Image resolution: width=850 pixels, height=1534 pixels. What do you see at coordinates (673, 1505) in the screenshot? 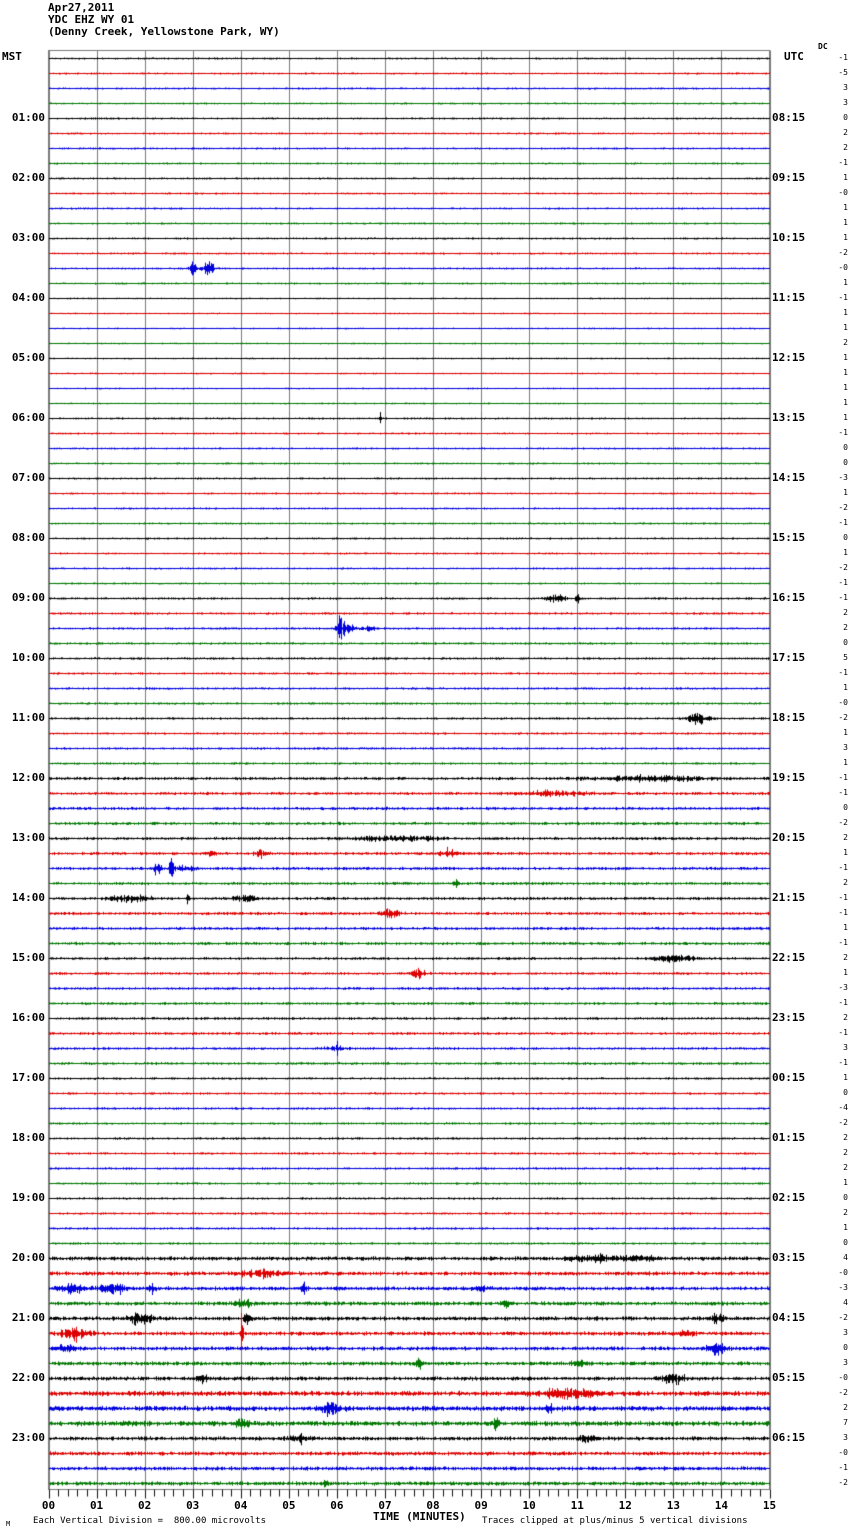
I see `x-axis-label: 13` at bounding box center [673, 1505].